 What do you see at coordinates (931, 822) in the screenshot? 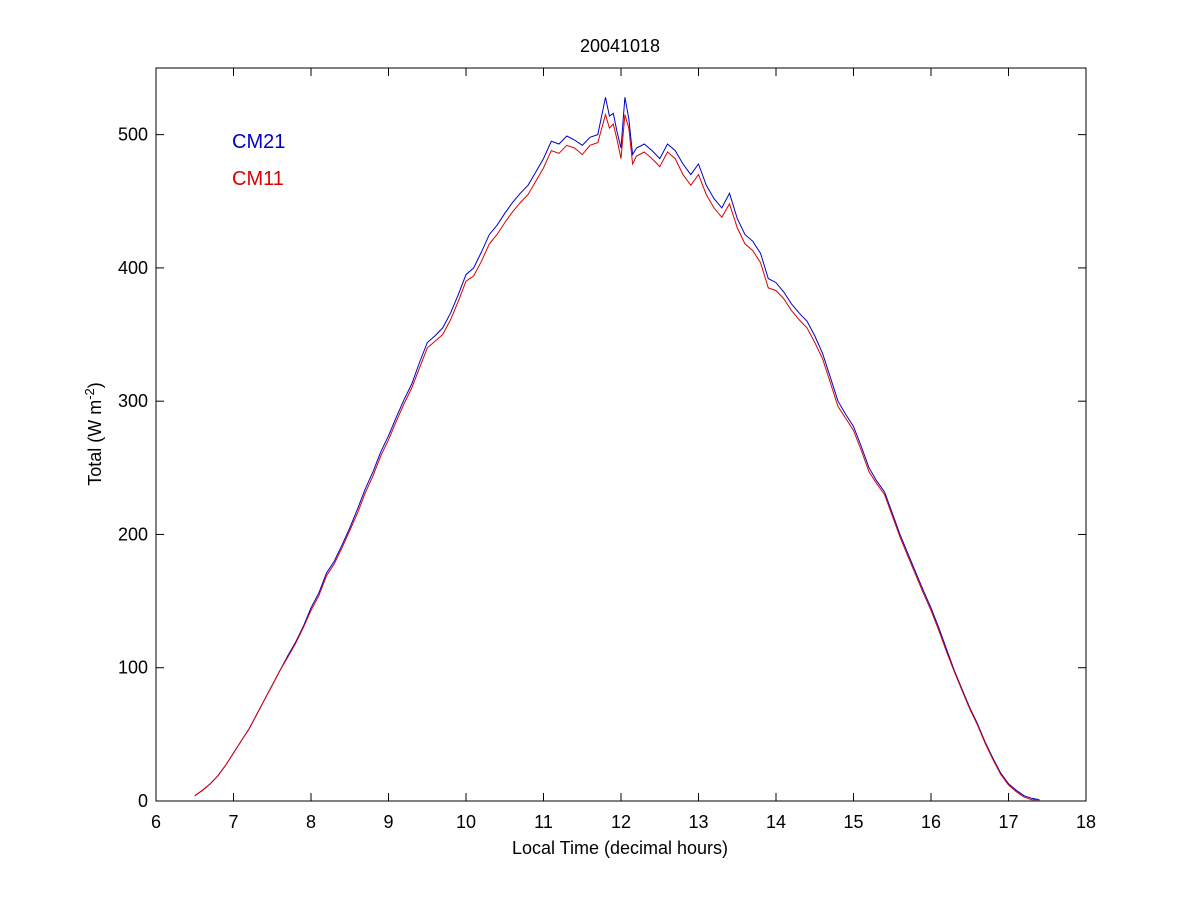
I see `x-tick-label: 16` at bounding box center [931, 822].